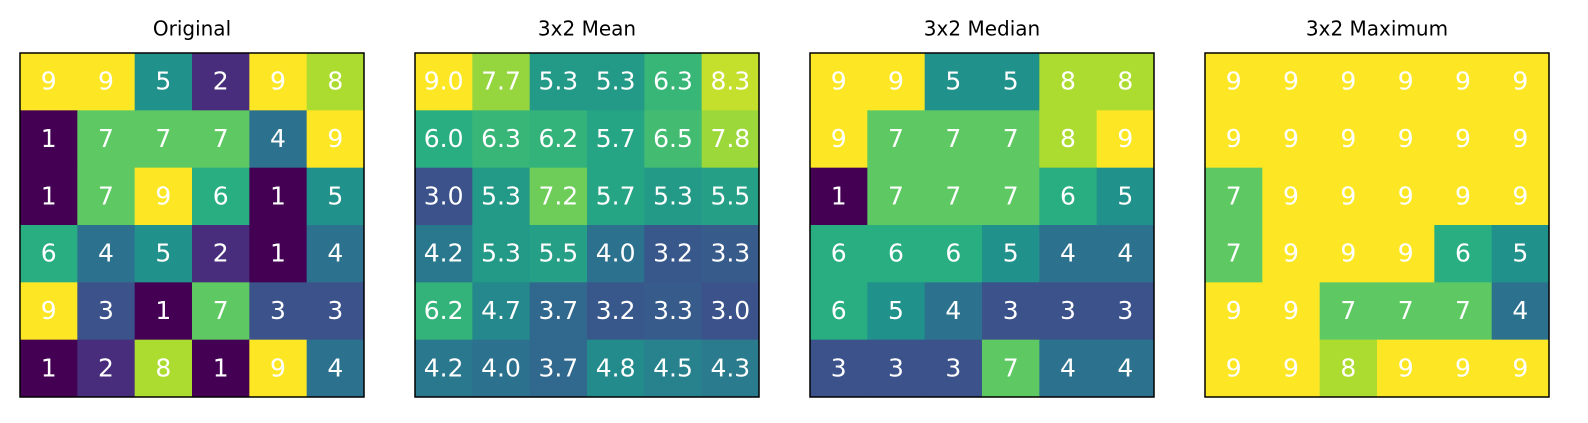  Describe the element at coordinates (501, 310) in the screenshot. I see `cell-label: 4.7` at that location.